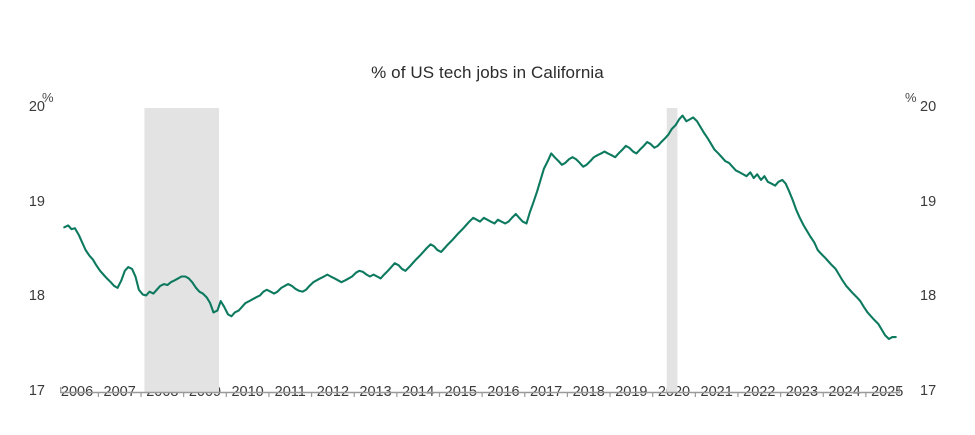 The width and height of the screenshot is (975, 435). What do you see at coordinates (48, 97) in the screenshot?
I see `y-axis-unit-left: %` at bounding box center [48, 97].